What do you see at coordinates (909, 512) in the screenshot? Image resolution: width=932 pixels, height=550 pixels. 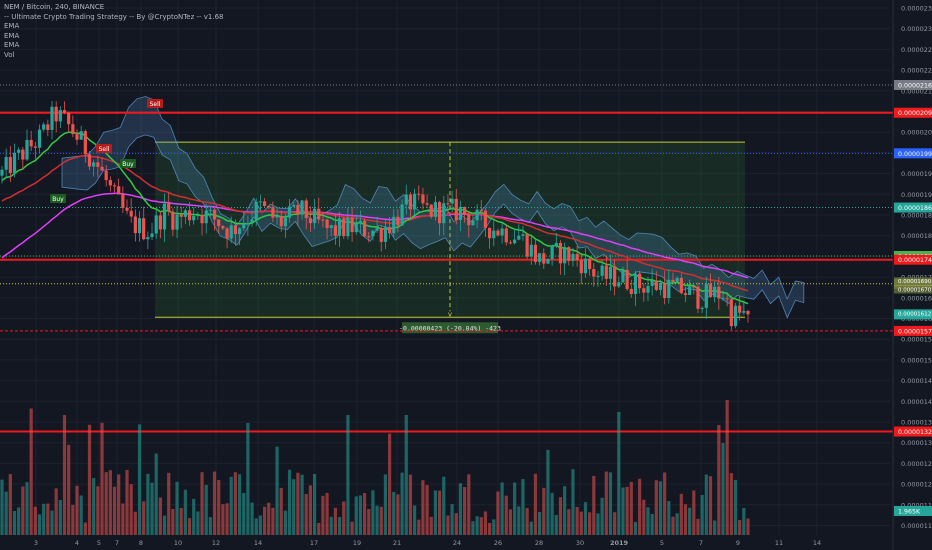 I see `volume-badge-label: 1.965K` at bounding box center [909, 512].